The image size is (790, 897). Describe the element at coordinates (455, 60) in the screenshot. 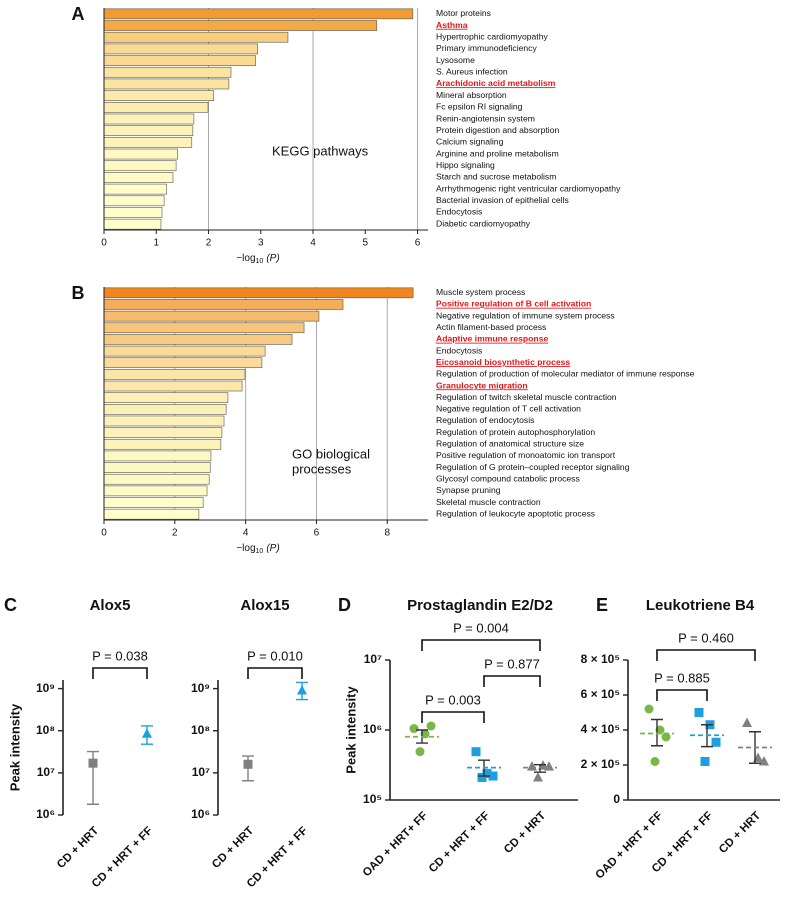

I see `category-label: Lysosome` at that location.